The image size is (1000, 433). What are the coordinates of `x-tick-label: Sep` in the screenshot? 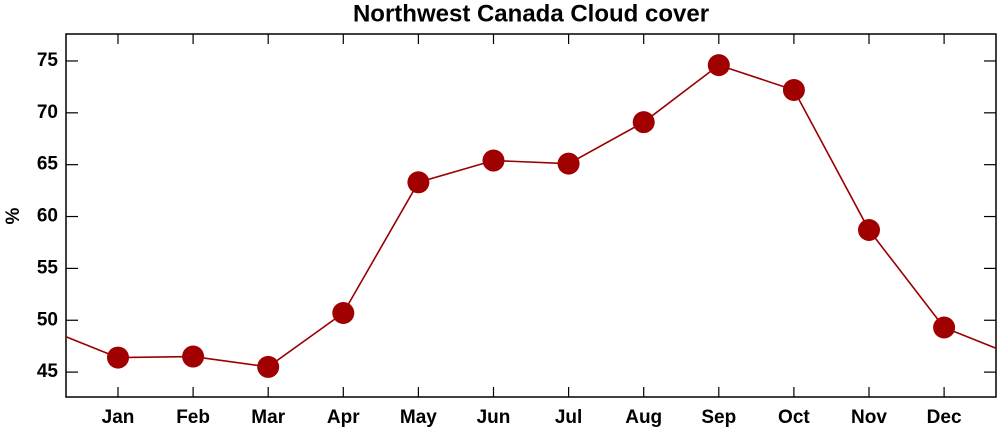 It's located at (718, 417).